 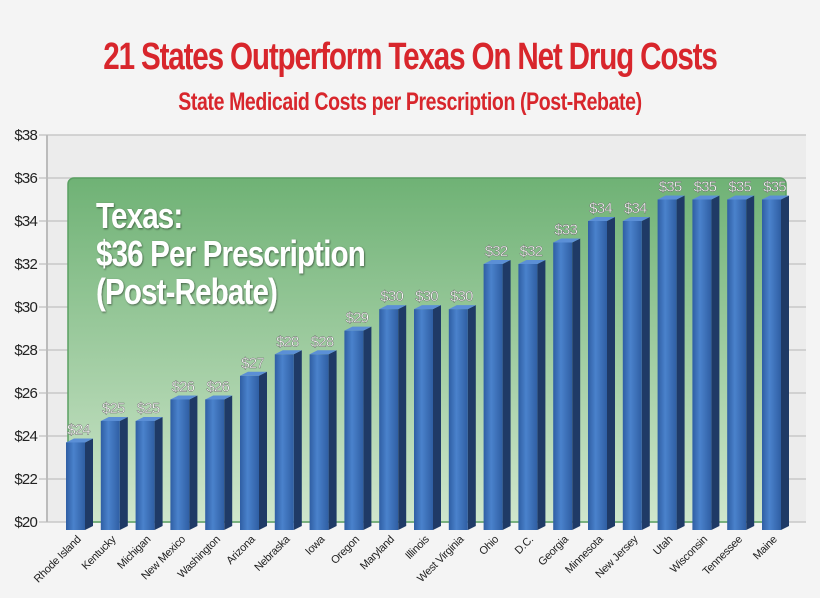 I want to click on bar-value-label: $33, so click(x=565, y=230).